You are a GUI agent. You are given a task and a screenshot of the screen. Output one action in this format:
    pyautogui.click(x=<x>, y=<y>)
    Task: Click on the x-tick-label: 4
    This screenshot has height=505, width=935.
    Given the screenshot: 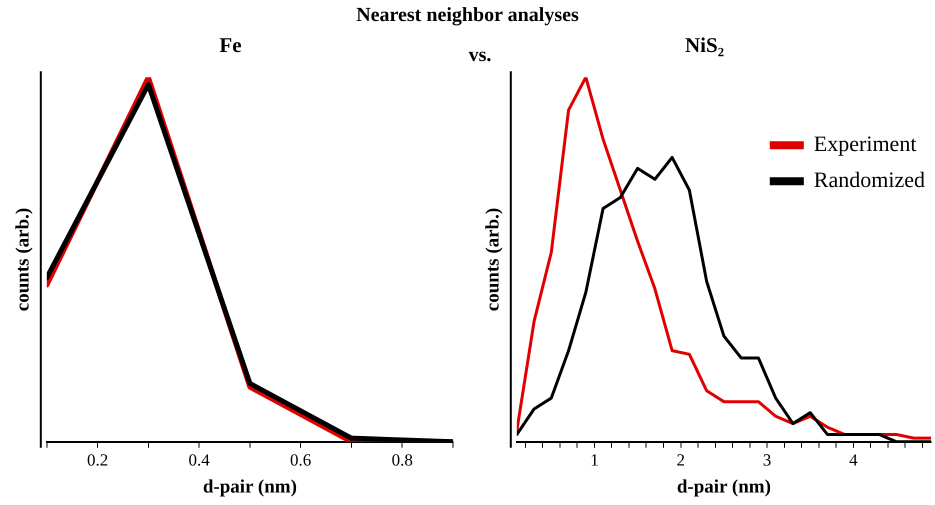 What is the action you would take?
    pyautogui.click(x=853, y=460)
    